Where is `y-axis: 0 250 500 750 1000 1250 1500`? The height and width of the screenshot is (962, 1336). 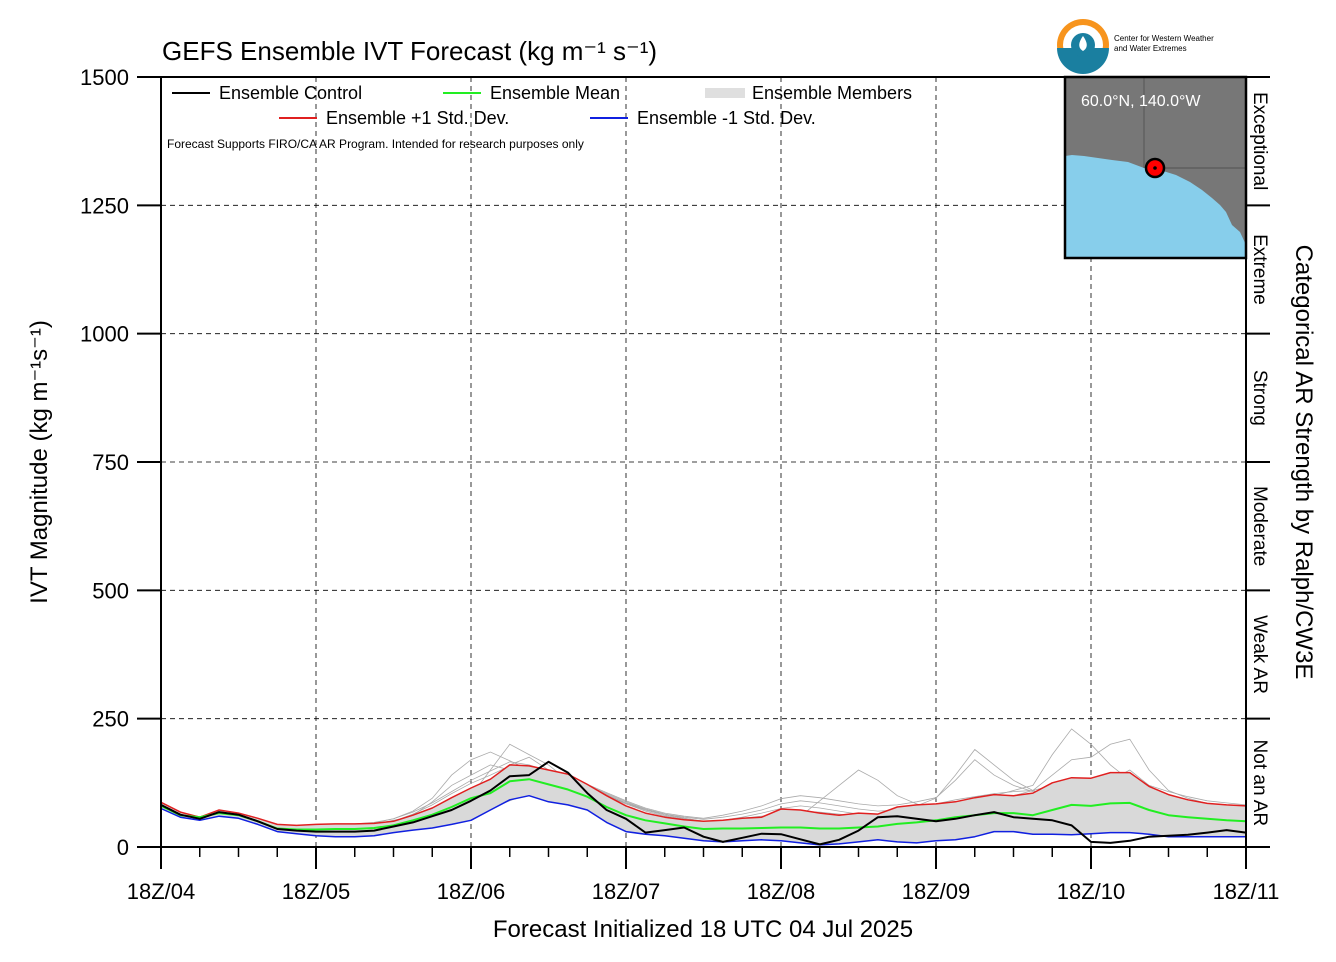
y-axis: 0 250 500 750 1000 1250 1500 is located at coordinates (120, 462).